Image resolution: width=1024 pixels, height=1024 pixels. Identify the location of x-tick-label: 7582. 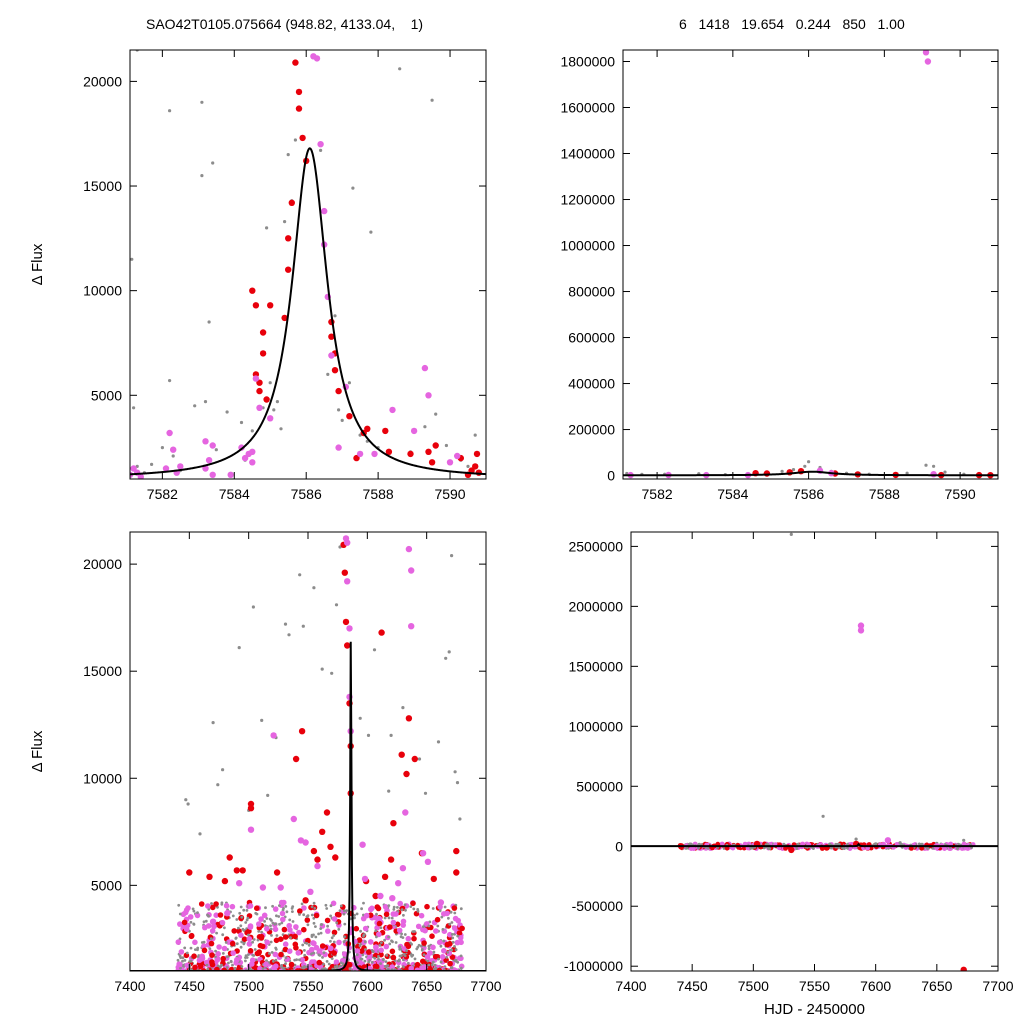
(162, 494).